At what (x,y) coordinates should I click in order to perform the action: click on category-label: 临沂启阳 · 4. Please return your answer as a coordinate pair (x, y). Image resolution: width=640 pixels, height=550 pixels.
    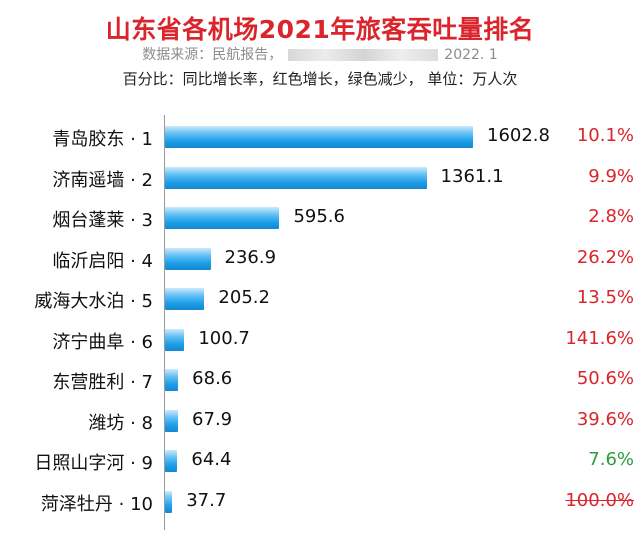
    Looking at the image, I should click on (102, 261).